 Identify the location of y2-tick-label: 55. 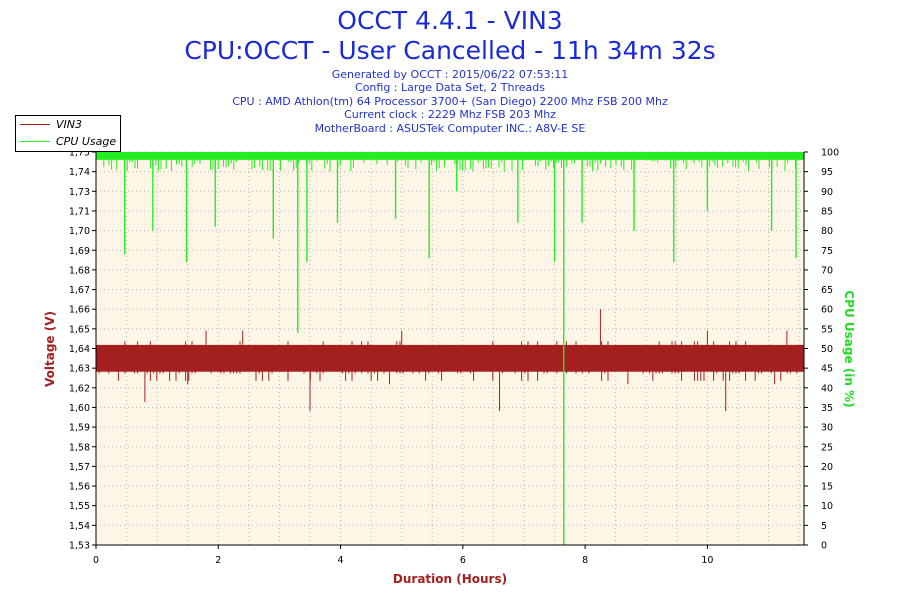
(827, 329).